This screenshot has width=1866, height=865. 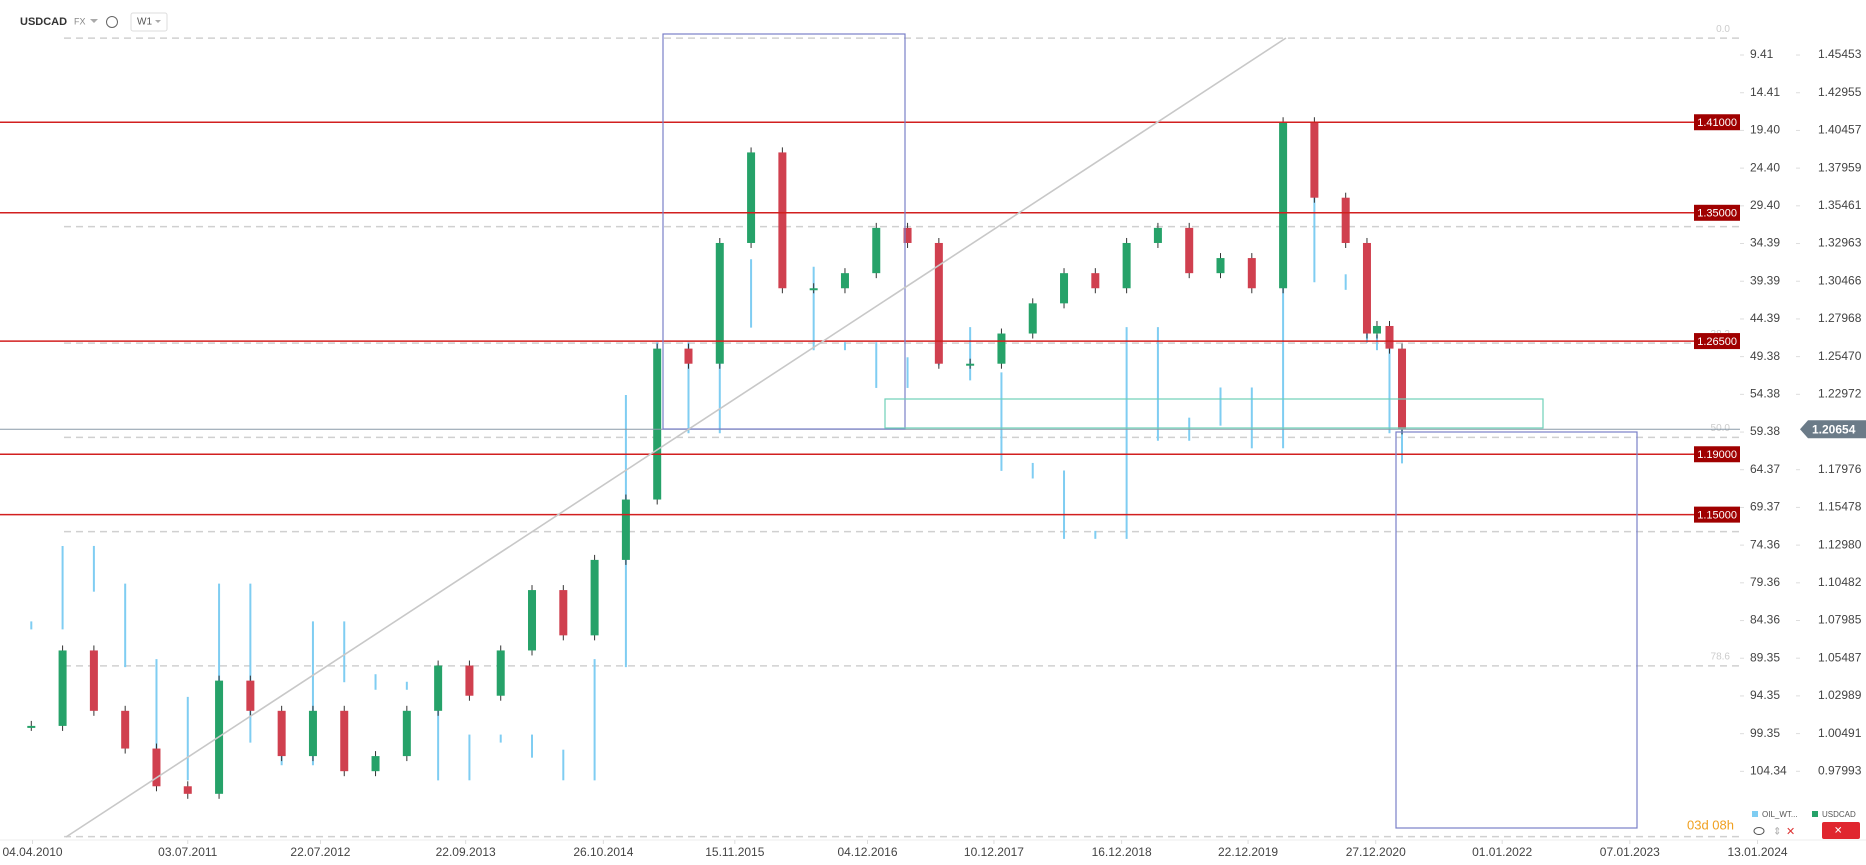 I want to click on y-tick-label: 1.17976, so click(x=1840, y=469).